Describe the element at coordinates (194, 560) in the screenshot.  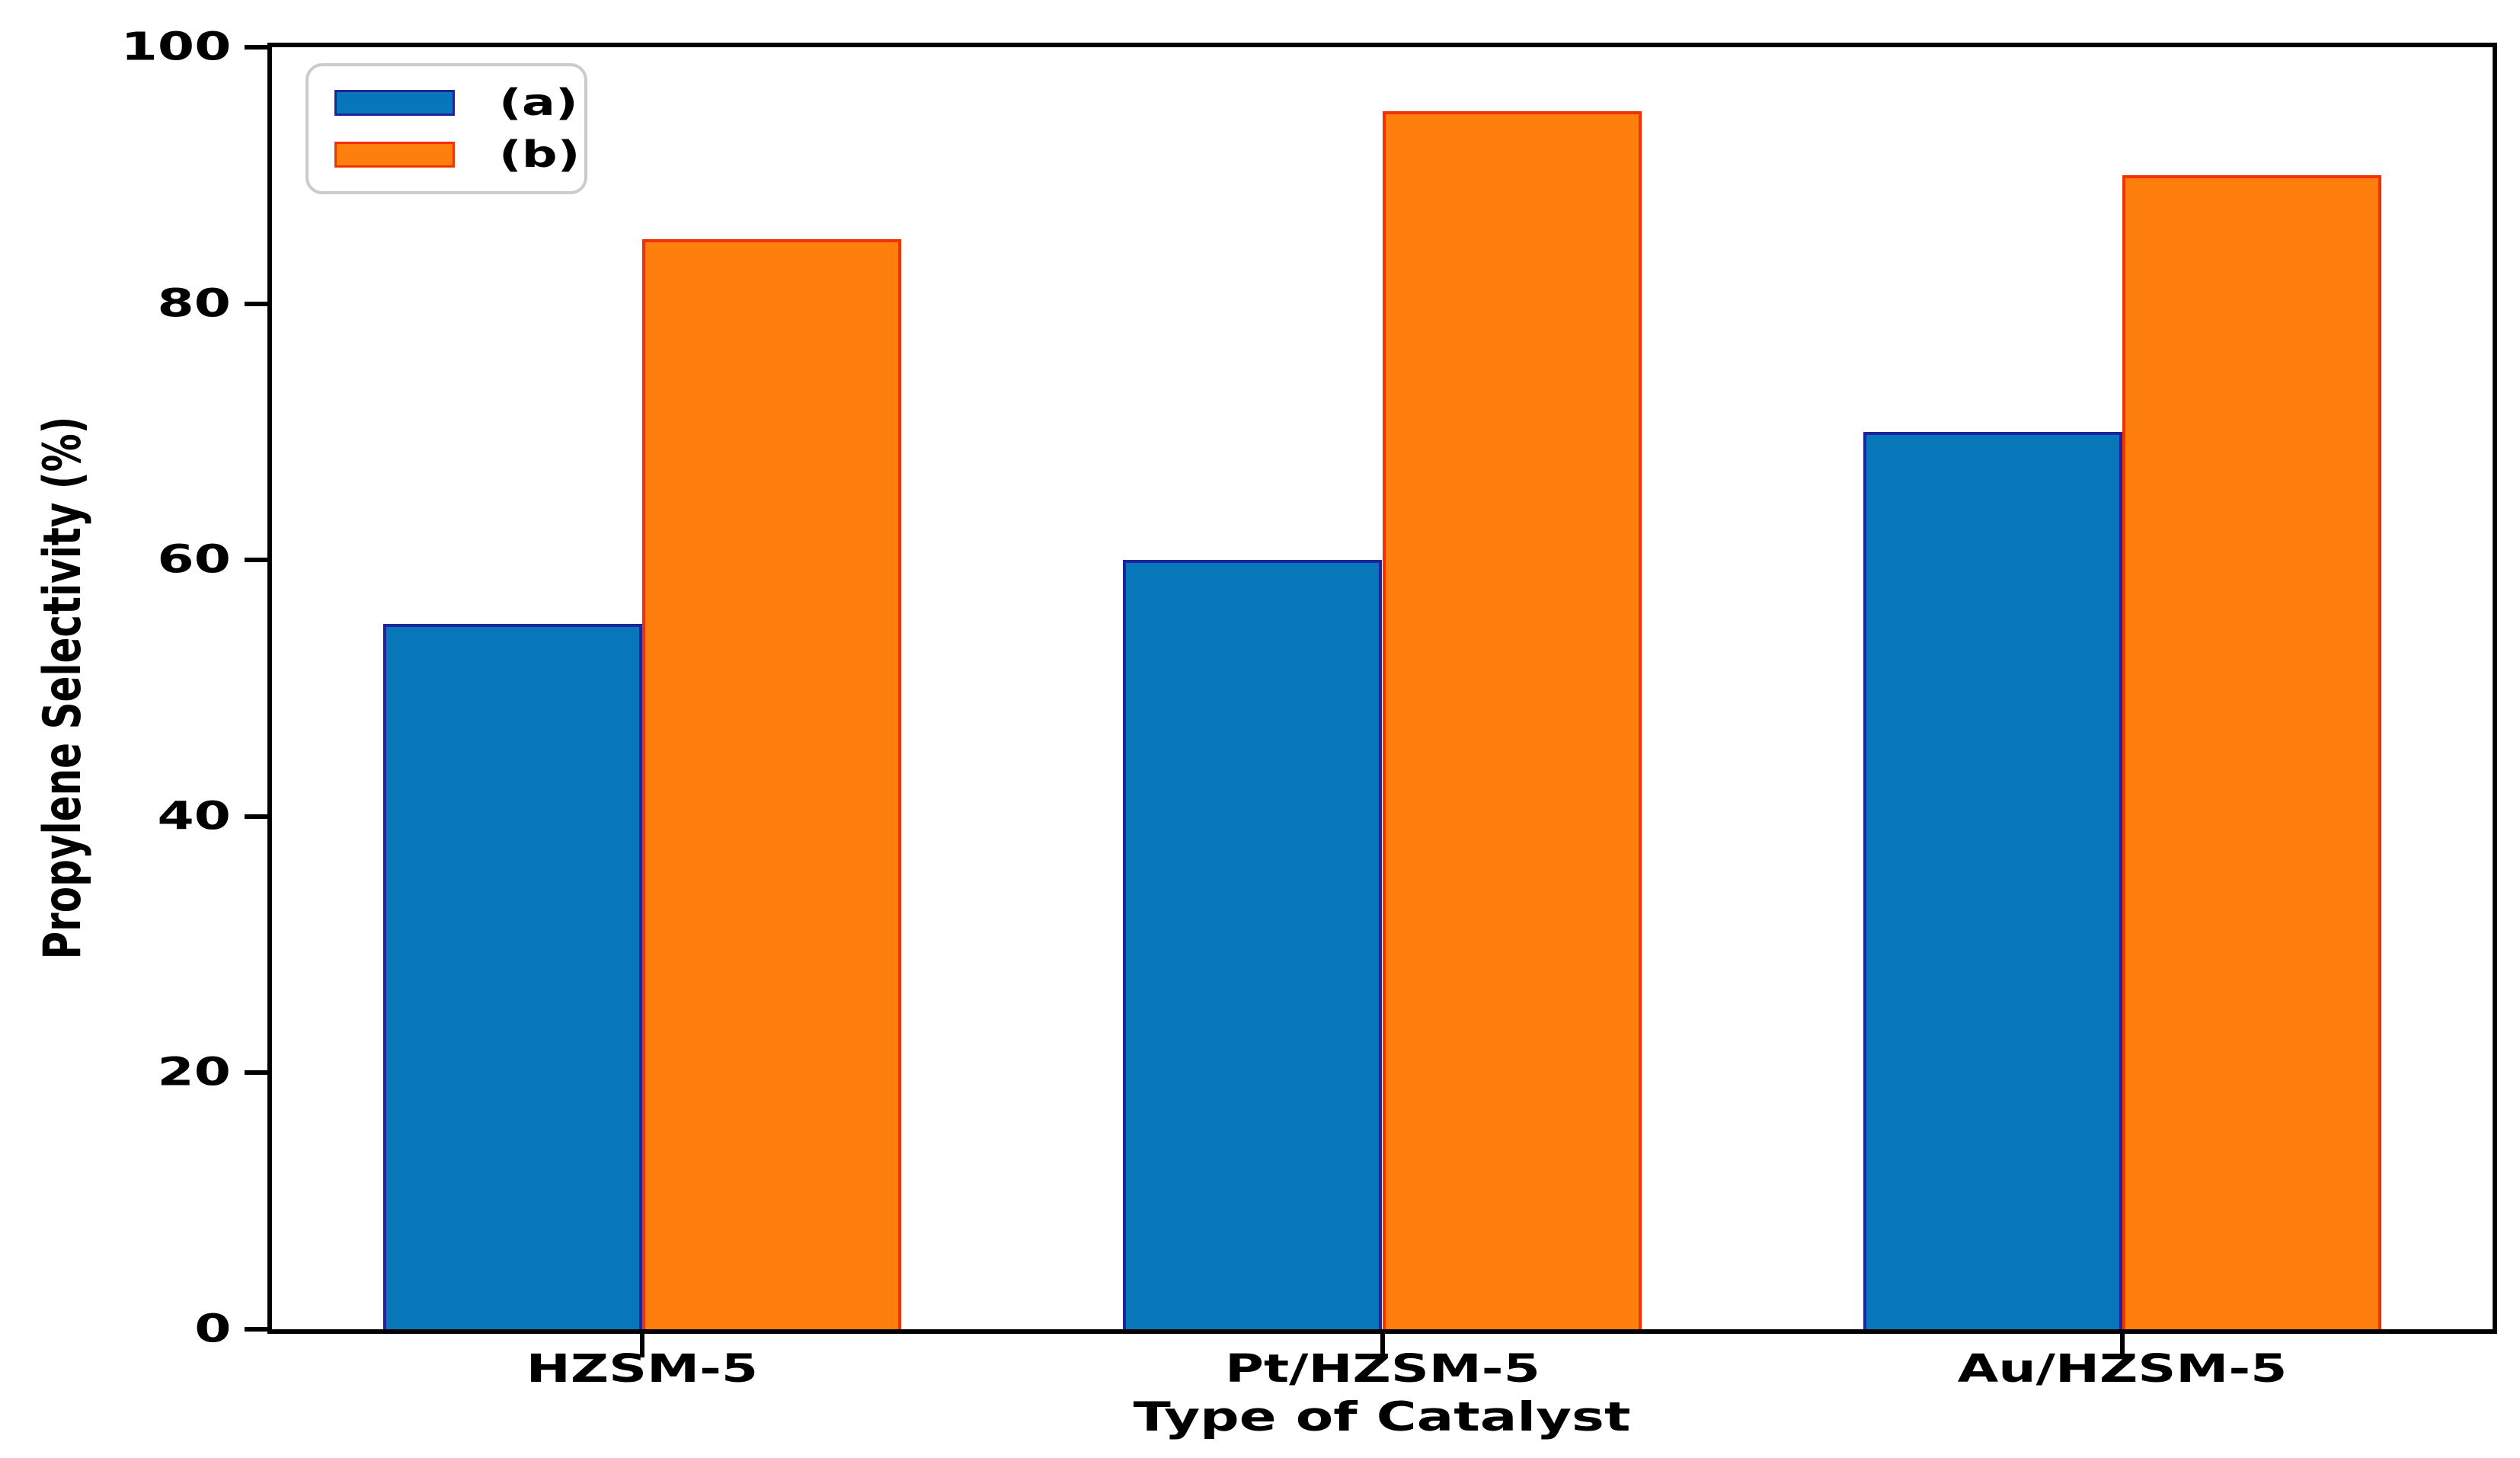
I see `y-tick-label: 60` at that location.